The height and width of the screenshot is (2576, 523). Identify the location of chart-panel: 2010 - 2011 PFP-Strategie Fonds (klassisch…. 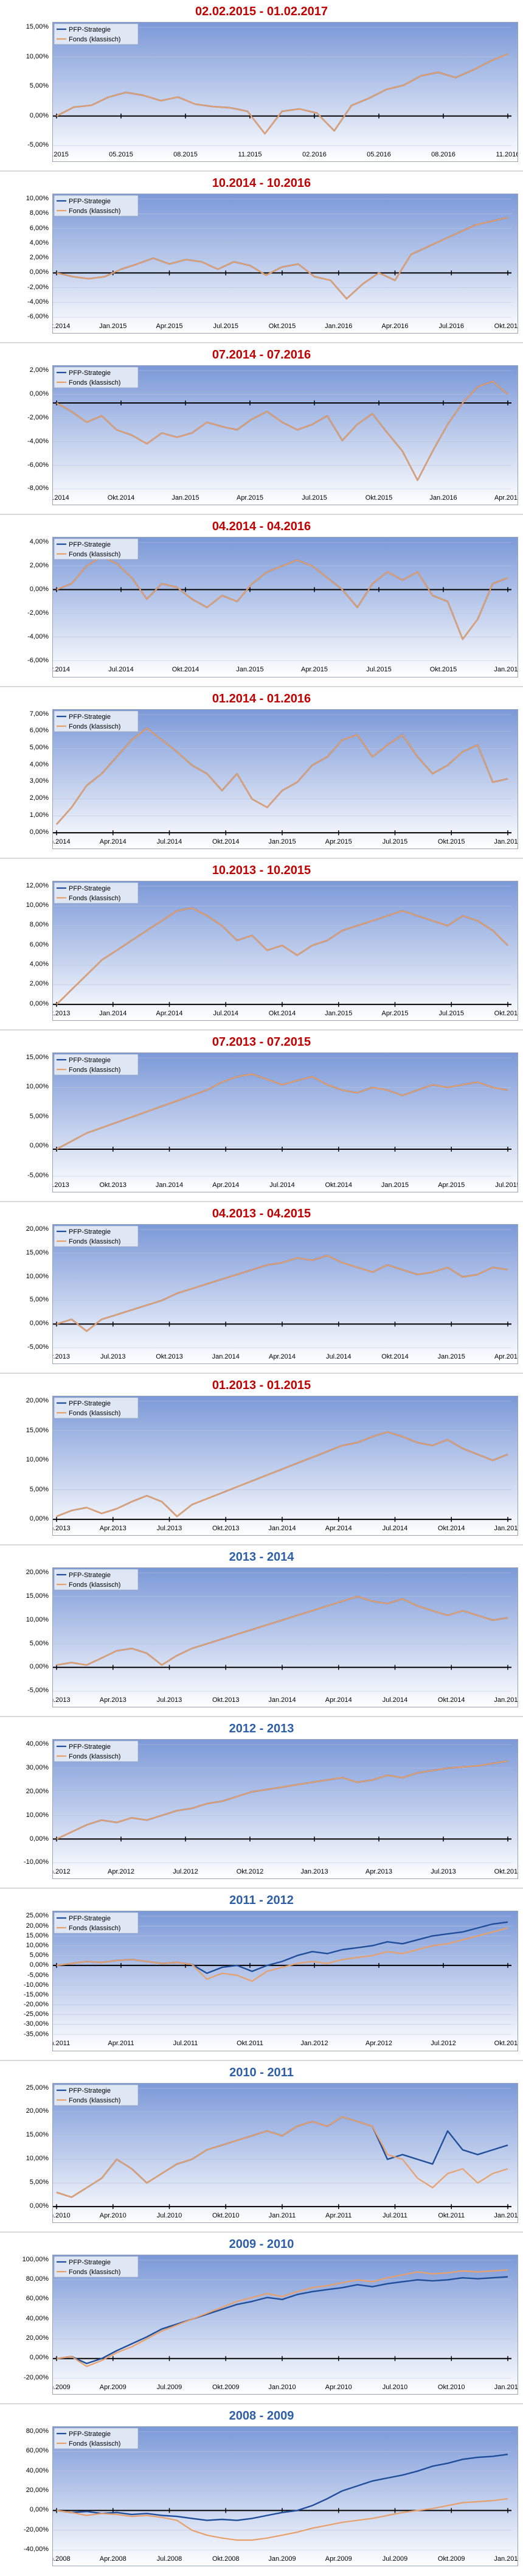
(261, 2147).